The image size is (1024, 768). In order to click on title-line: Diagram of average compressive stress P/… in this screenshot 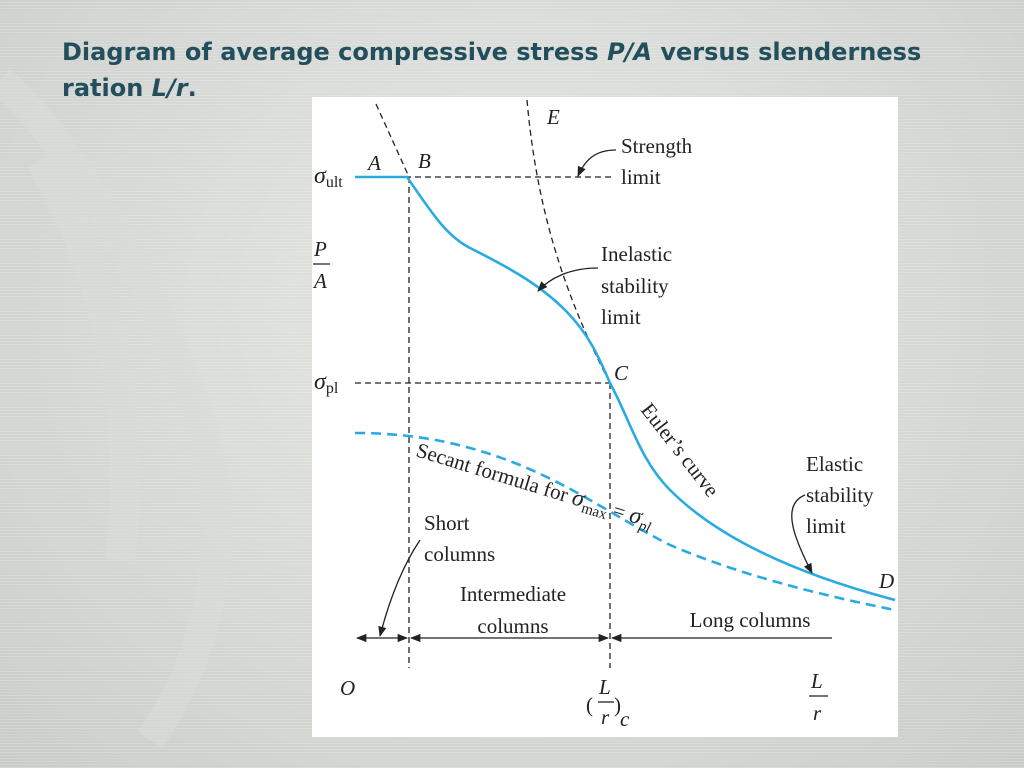, I will do `click(491, 52)`.